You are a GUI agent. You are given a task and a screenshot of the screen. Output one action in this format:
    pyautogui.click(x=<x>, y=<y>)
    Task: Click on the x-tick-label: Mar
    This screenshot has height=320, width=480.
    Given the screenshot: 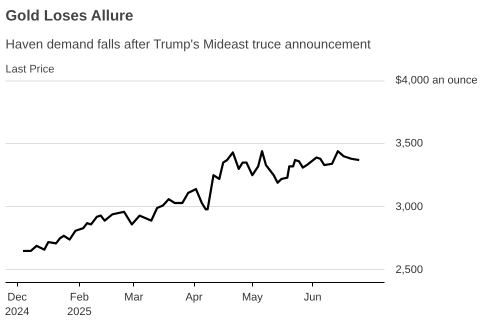 What is the action you would take?
    pyautogui.click(x=134, y=298)
    